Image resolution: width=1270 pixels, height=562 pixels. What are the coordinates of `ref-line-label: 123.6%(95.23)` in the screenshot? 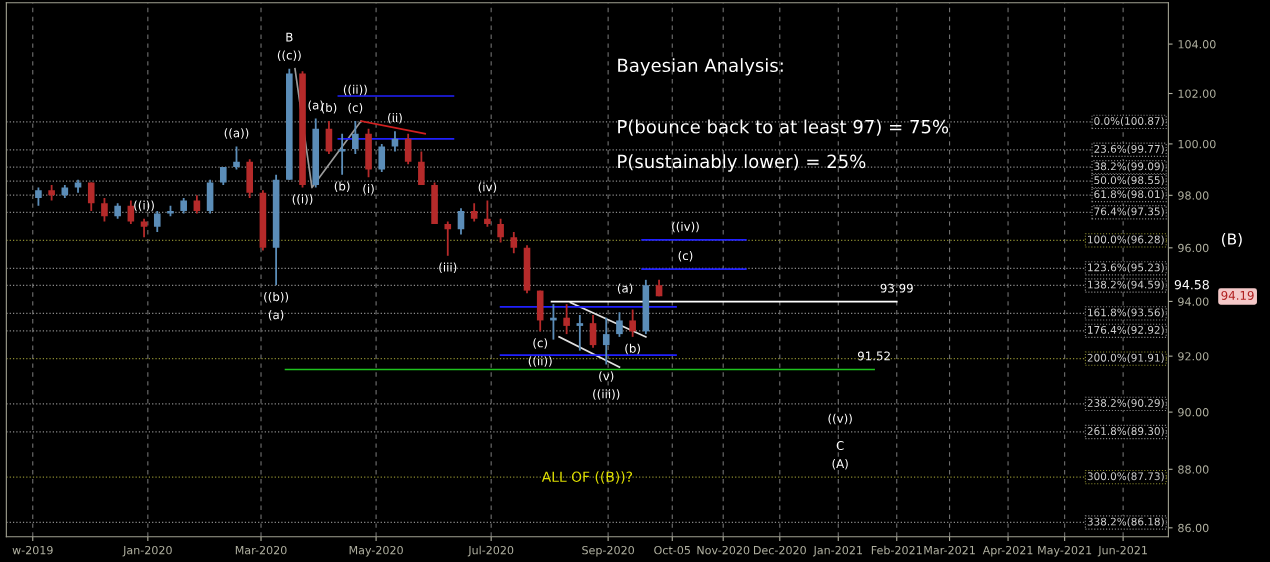 It's located at (1126, 268).